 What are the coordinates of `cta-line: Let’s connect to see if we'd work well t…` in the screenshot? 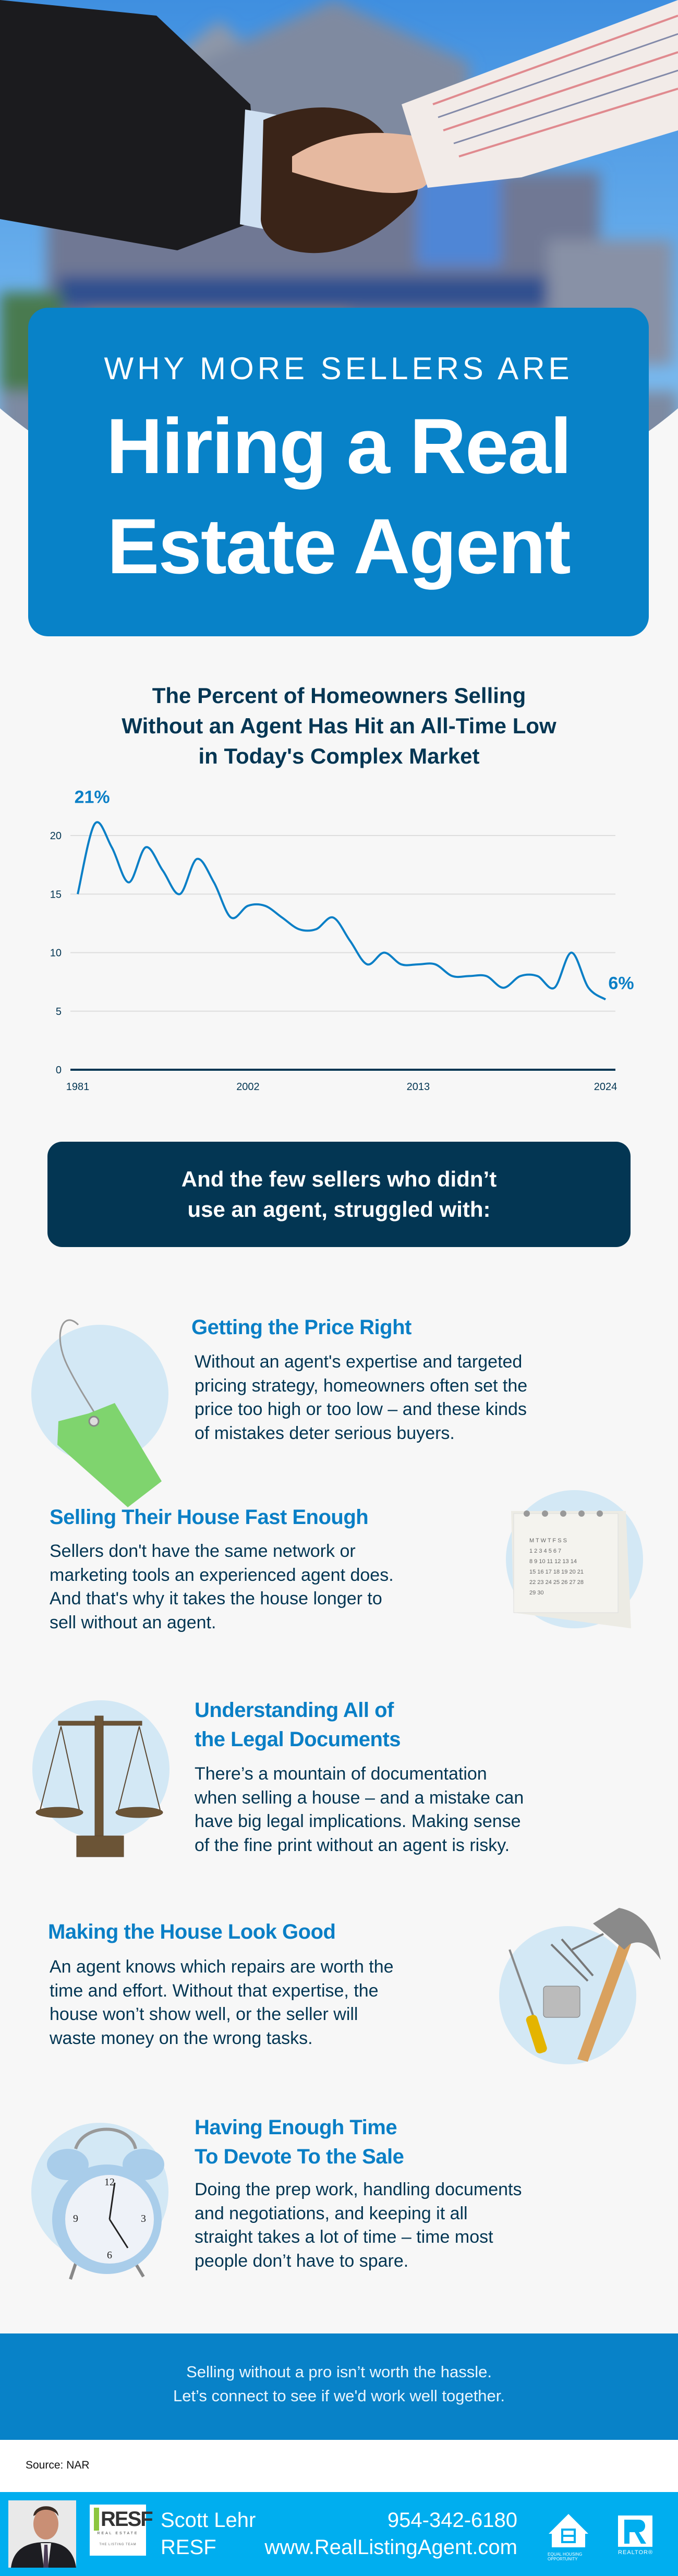 It's located at (339, 2396).